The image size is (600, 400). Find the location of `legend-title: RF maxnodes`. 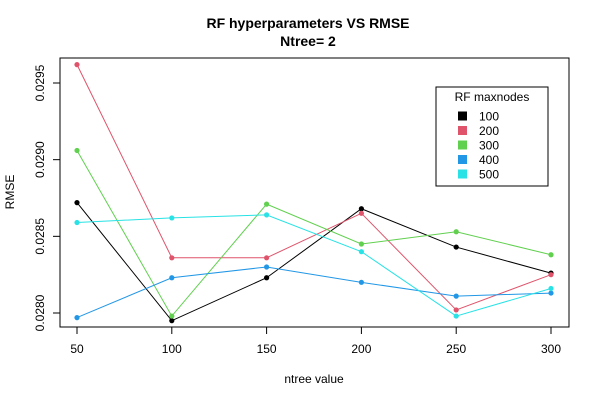

legend-title: RF maxnodes is located at coordinates (492, 97).